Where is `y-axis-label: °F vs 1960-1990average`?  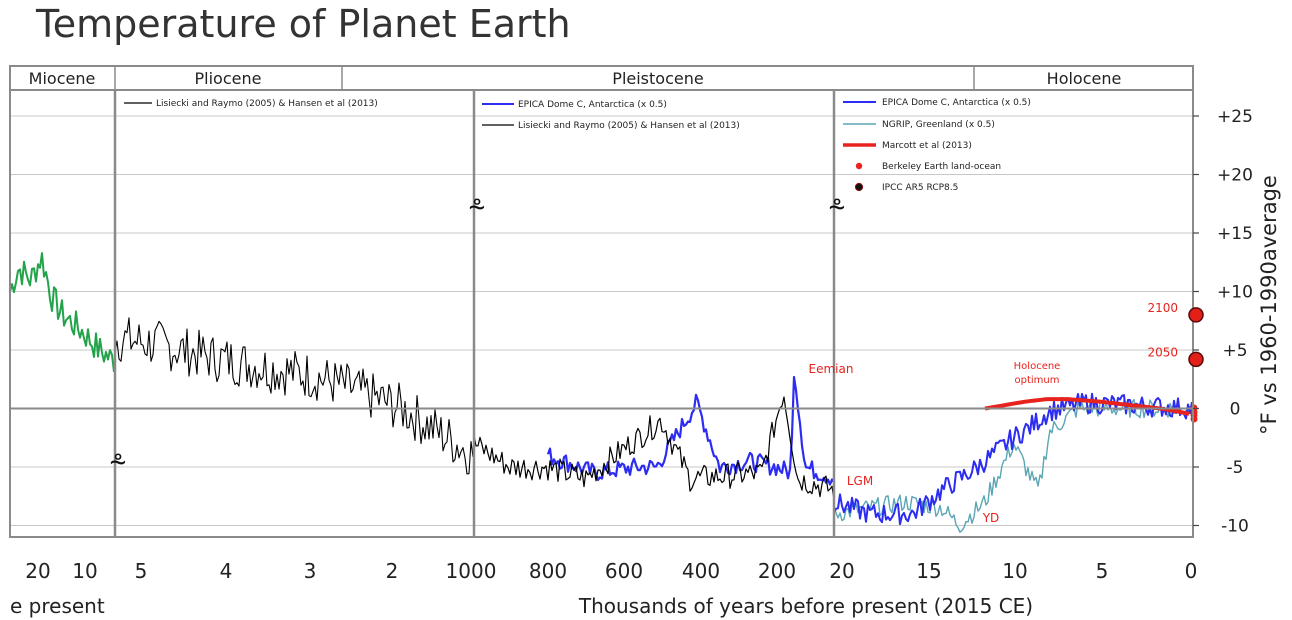
y-axis-label: °F vs 1960-1990average is located at coordinates (1269, 305).